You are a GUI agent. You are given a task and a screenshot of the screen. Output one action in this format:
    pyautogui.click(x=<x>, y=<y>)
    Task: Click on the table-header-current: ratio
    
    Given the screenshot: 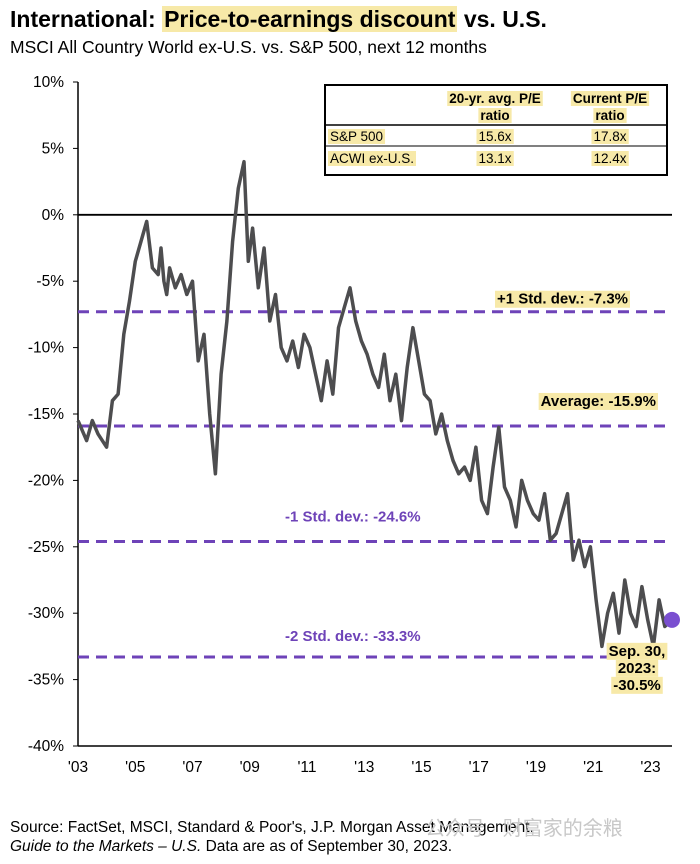 What is the action you would take?
    pyautogui.click(x=609, y=115)
    